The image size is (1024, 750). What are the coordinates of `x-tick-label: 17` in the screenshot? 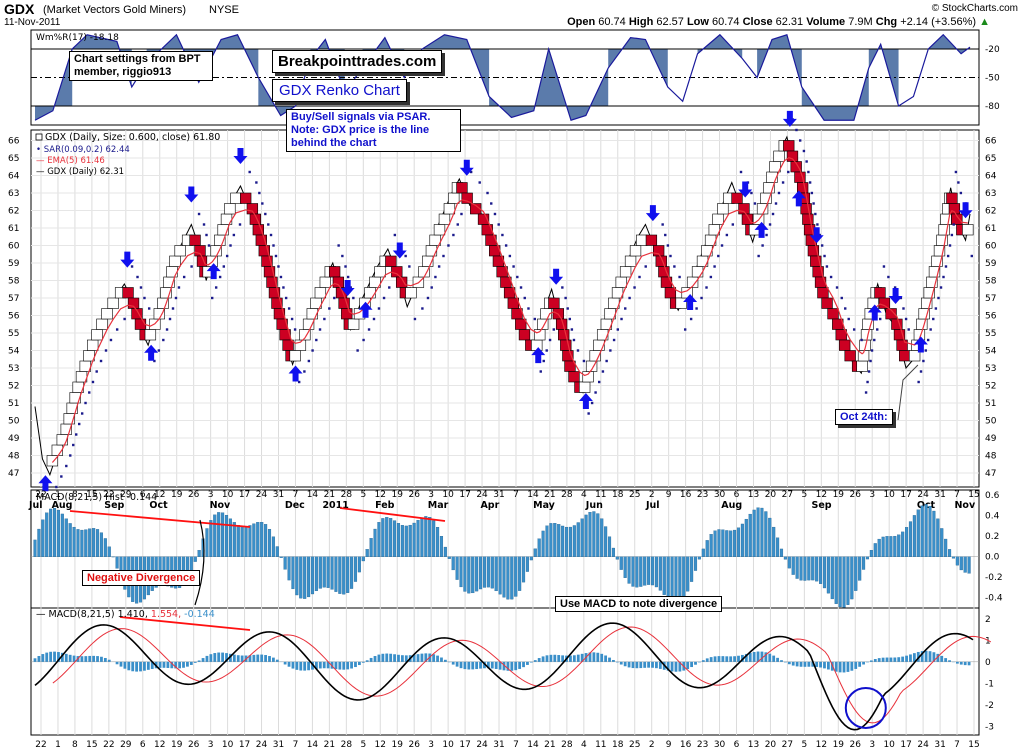 It's located at (244, 495).